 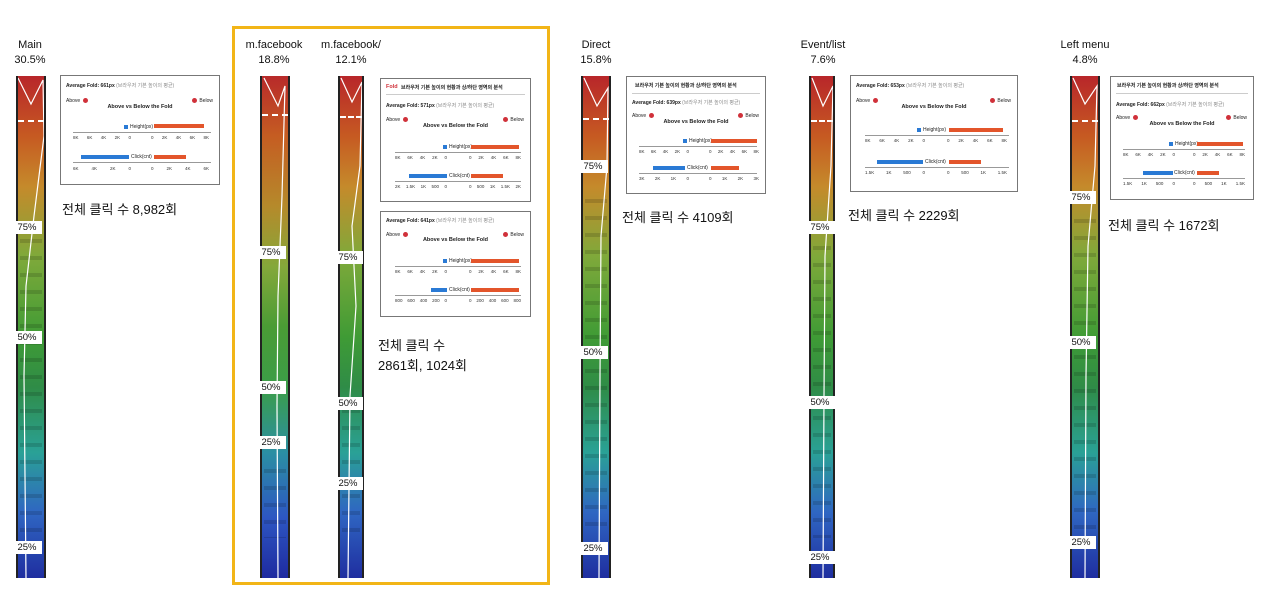 I want to click on marker-left-menu-75: 75%, so click(x=1081, y=197).